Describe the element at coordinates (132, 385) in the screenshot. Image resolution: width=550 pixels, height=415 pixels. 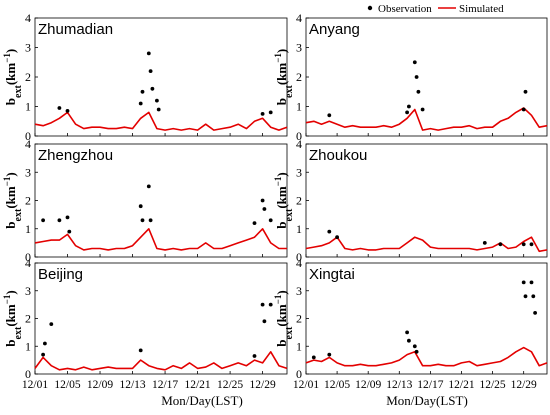
I see `x-tick-label: 12/13` at that location.